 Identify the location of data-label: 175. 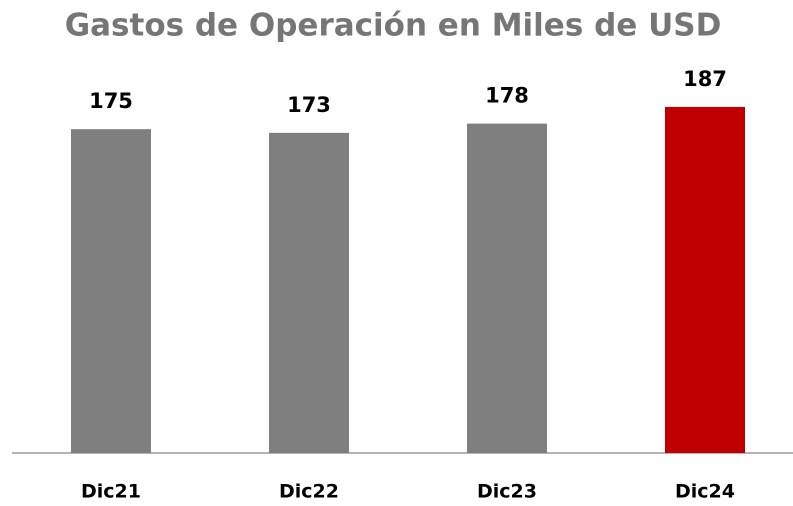
(111, 101).